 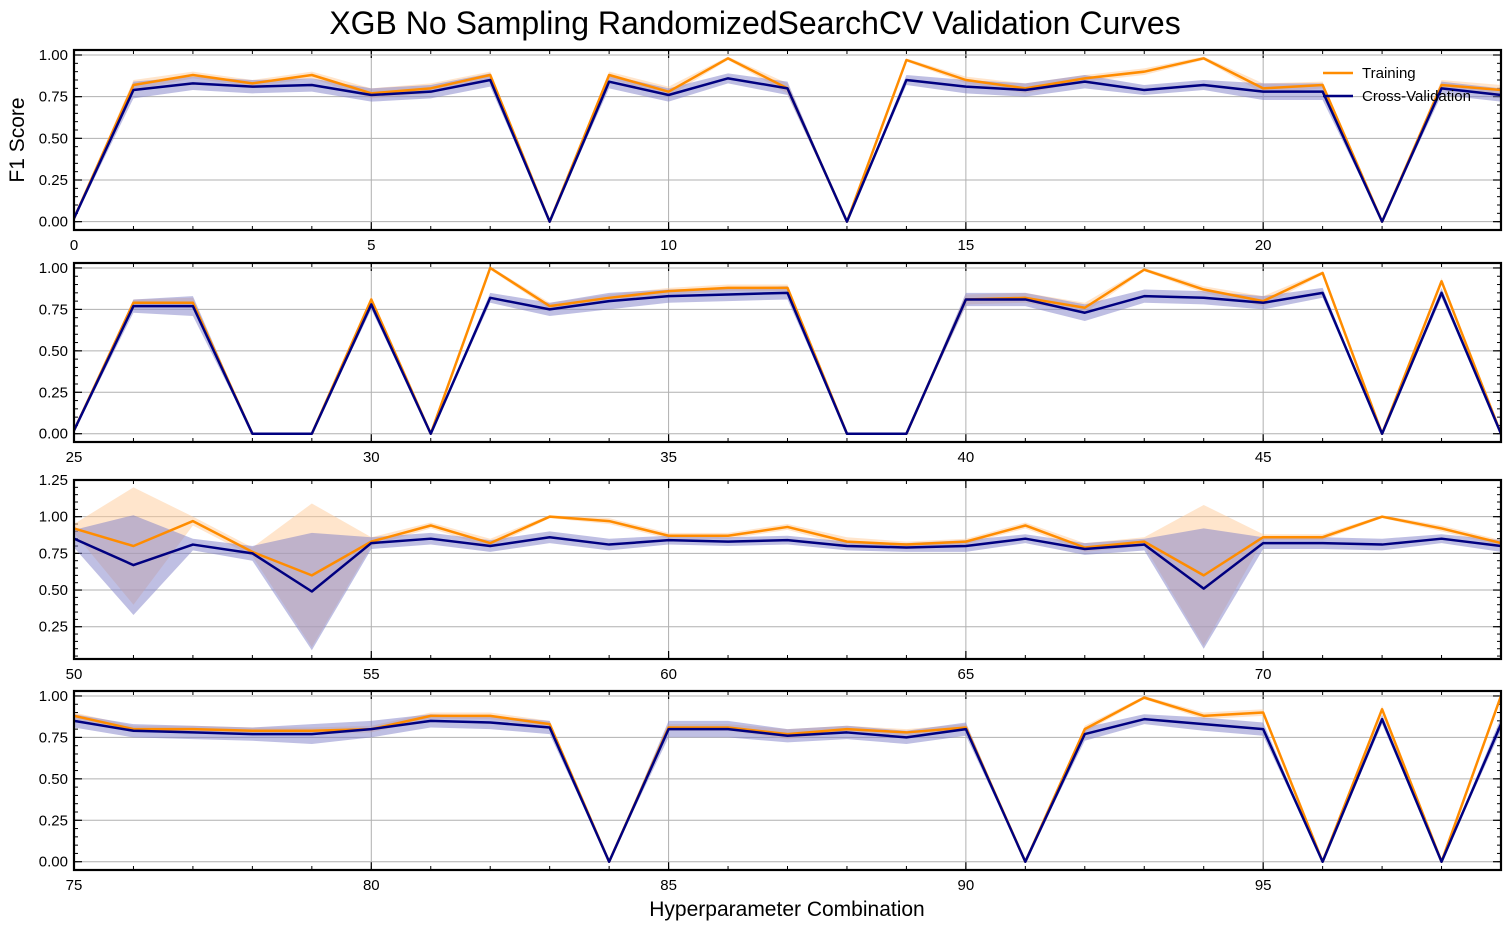 What do you see at coordinates (1263, 457) in the screenshot?
I see `x-tick-label: 45` at bounding box center [1263, 457].